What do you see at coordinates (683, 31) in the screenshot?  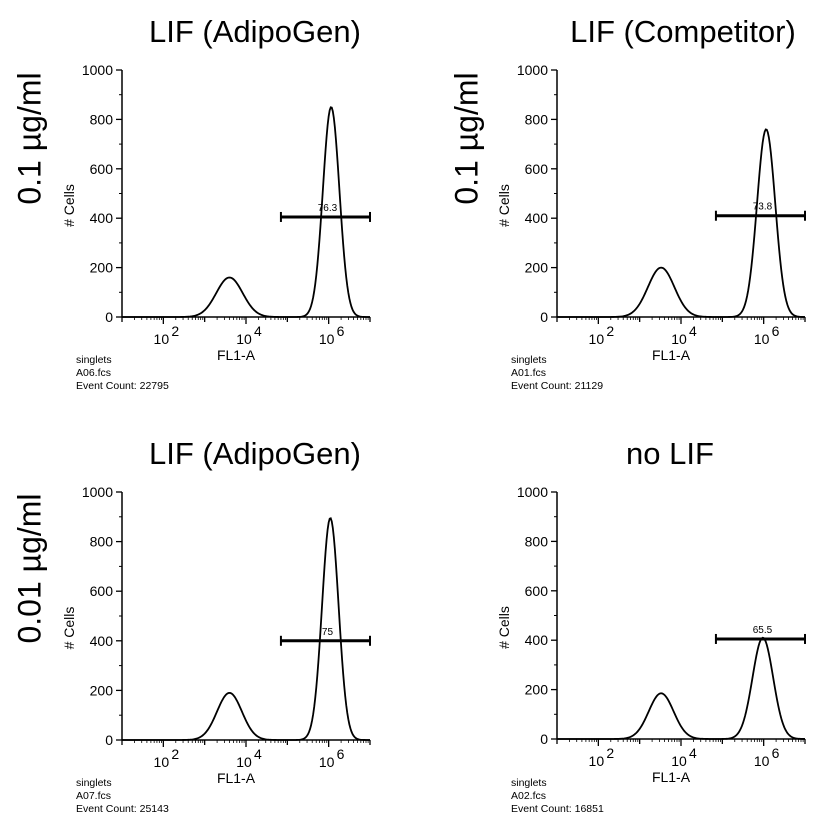 I see `panel-title-2: LIF (Competitor)` at bounding box center [683, 31].